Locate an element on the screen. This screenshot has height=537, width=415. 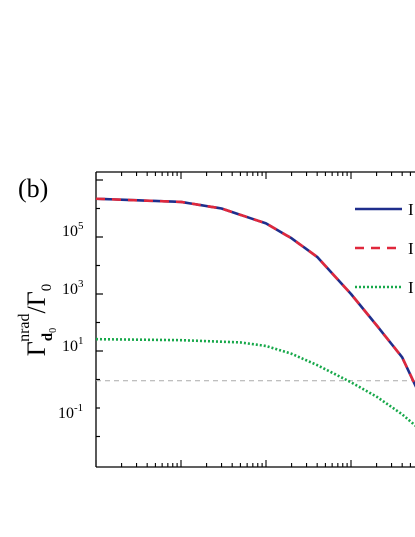
svg-text: Γd0nrad/Γ0 is located at coordinates (37, 320).